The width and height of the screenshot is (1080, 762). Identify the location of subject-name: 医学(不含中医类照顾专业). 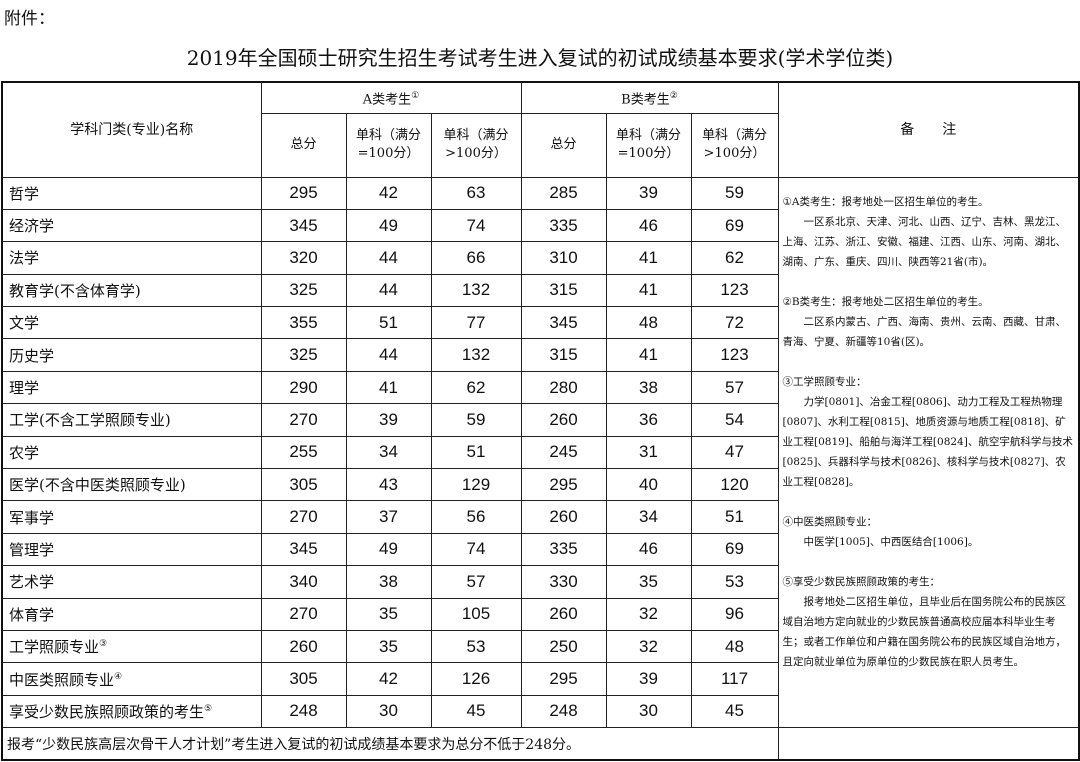
(131, 485).